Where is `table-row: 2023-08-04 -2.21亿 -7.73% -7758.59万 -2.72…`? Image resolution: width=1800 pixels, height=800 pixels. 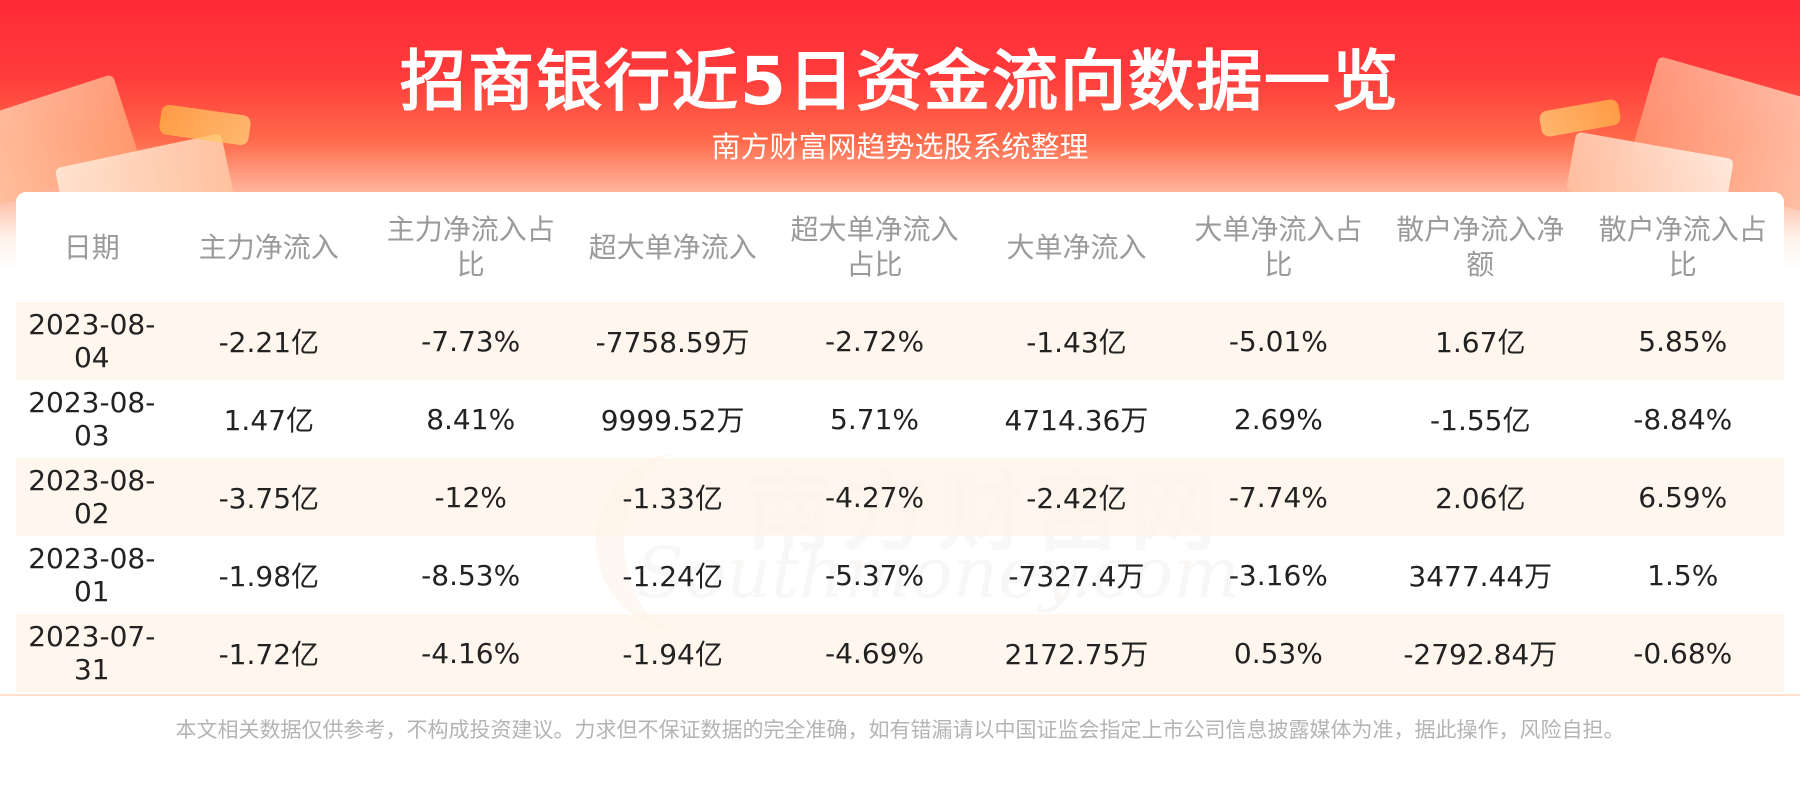
table-row: 2023-08-04 -2.21亿 -7.73% -7758.59万 -2.72… is located at coordinates (900, 341).